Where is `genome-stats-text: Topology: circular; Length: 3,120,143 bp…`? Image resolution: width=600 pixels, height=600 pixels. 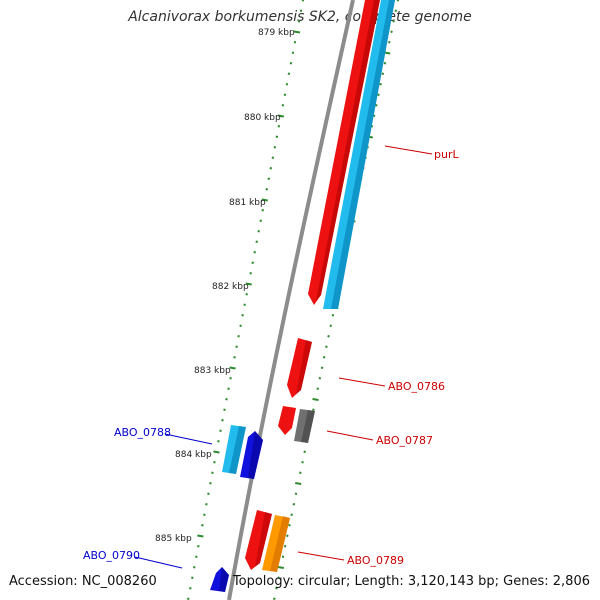 genome-stats-text: Topology: circular; Length: 3,120,143 bp… is located at coordinates (411, 581).